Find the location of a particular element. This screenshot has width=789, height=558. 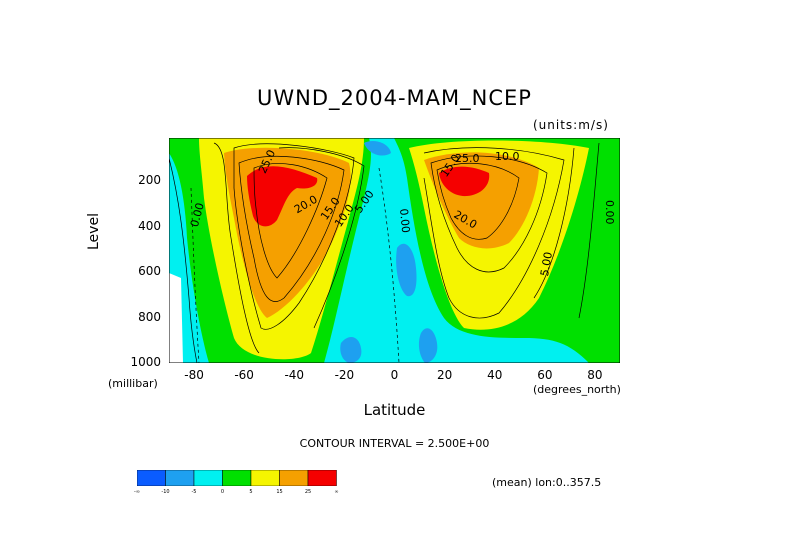

region-red-south is located at coordinates (282, 196).